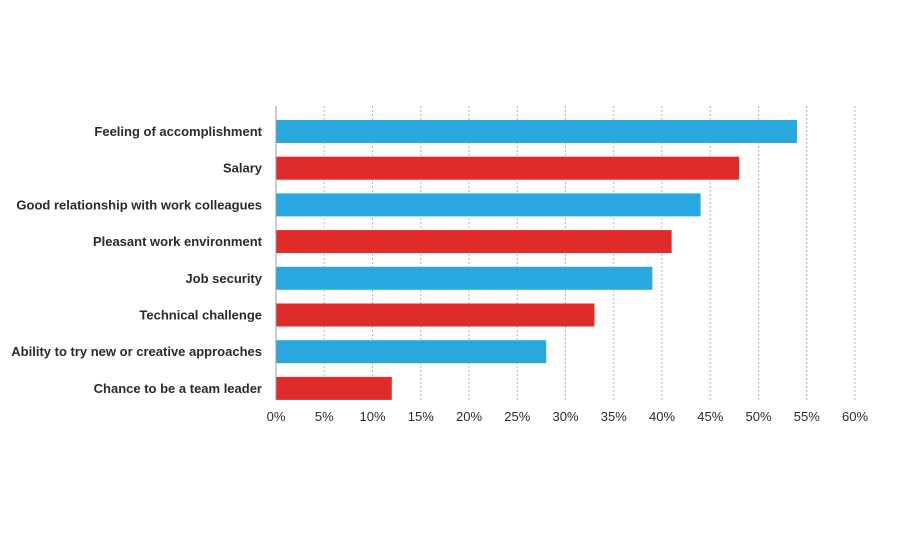 The width and height of the screenshot is (900, 550). What do you see at coordinates (662, 416) in the screenshot?
I see `x-tick-label-8: 40%` at bounding box center [662, 416].